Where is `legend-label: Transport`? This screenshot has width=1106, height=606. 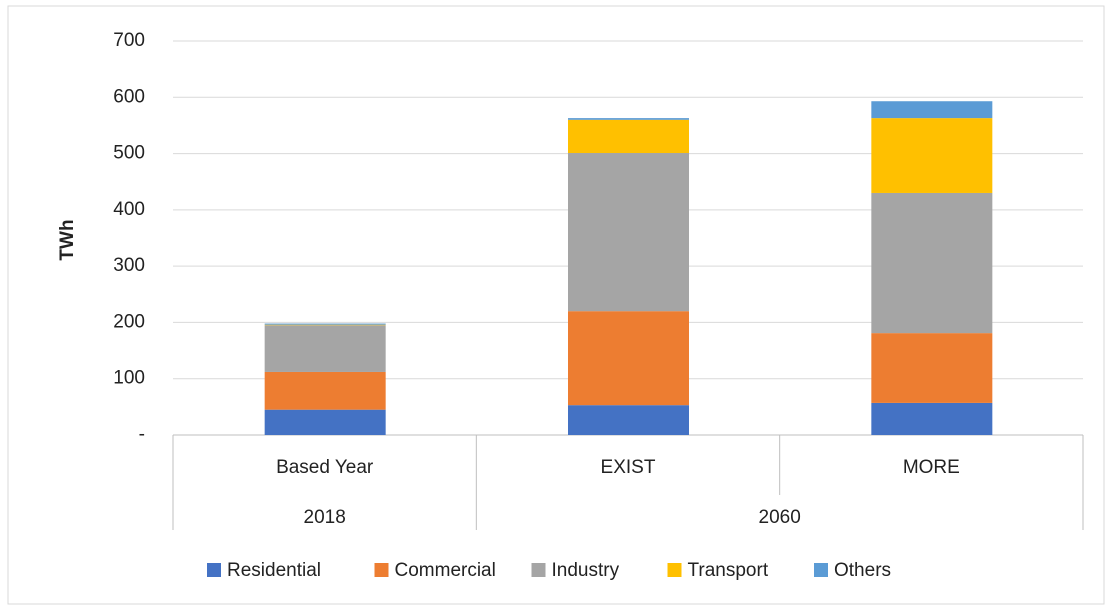 legend-label: Transport is located at coordinates (728, 570).